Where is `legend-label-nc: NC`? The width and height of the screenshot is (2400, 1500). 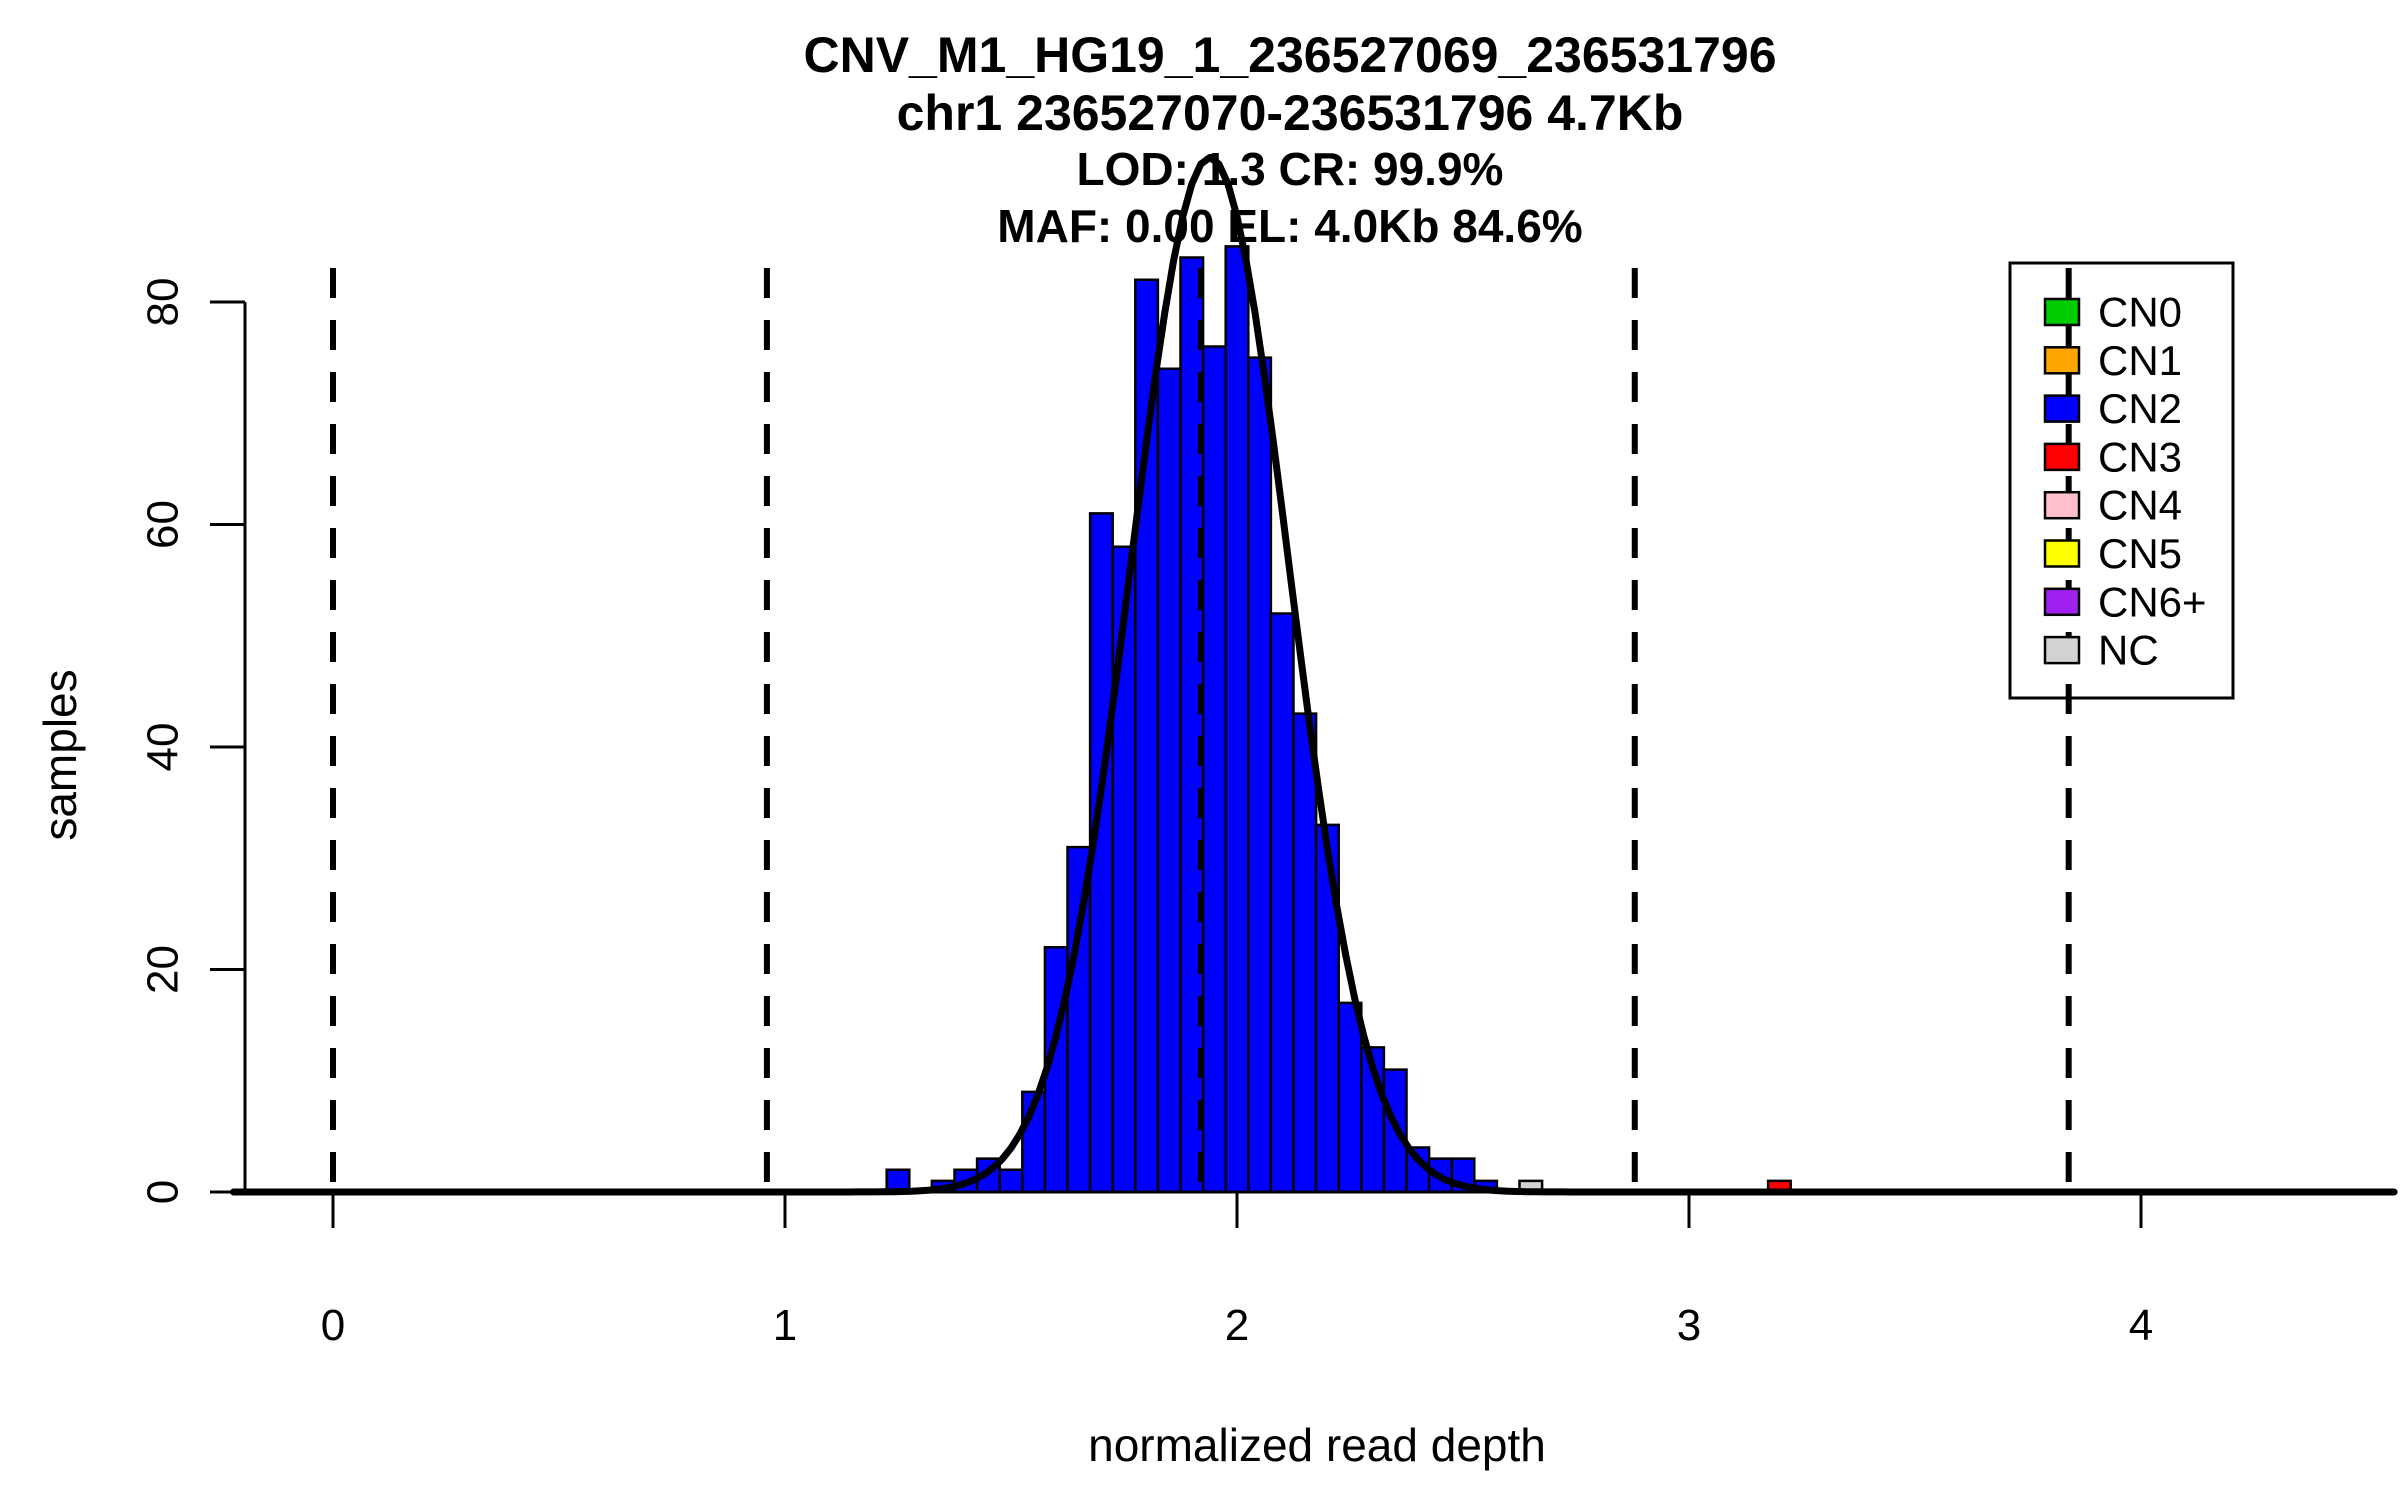 legend-label-nc: NC is located at coordinates (2128, 650).